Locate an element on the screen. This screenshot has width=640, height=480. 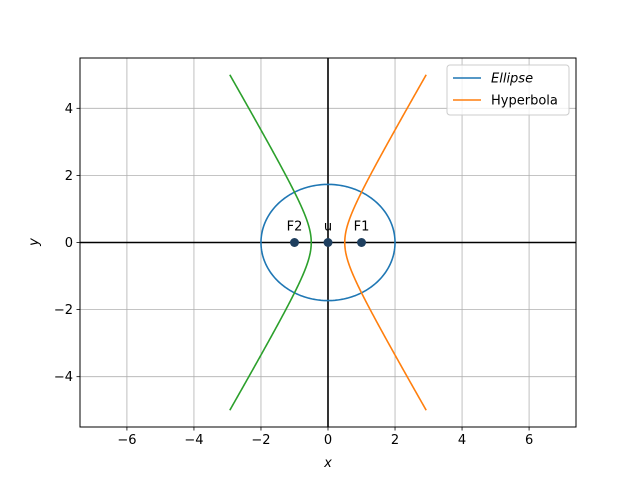
legend-label: Ellipse is located at coordinates (512, 79).